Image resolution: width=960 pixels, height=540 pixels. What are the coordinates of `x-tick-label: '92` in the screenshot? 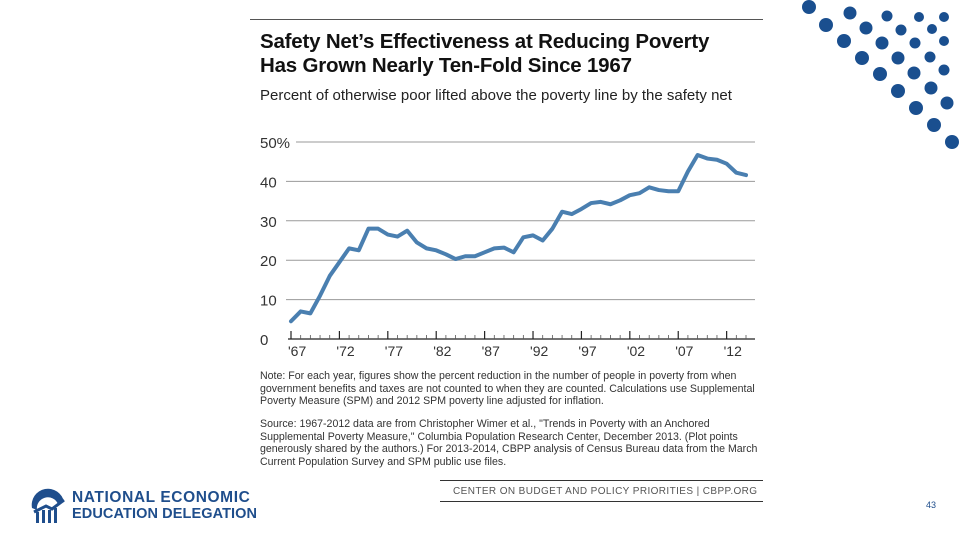 It's located at (539, 351).